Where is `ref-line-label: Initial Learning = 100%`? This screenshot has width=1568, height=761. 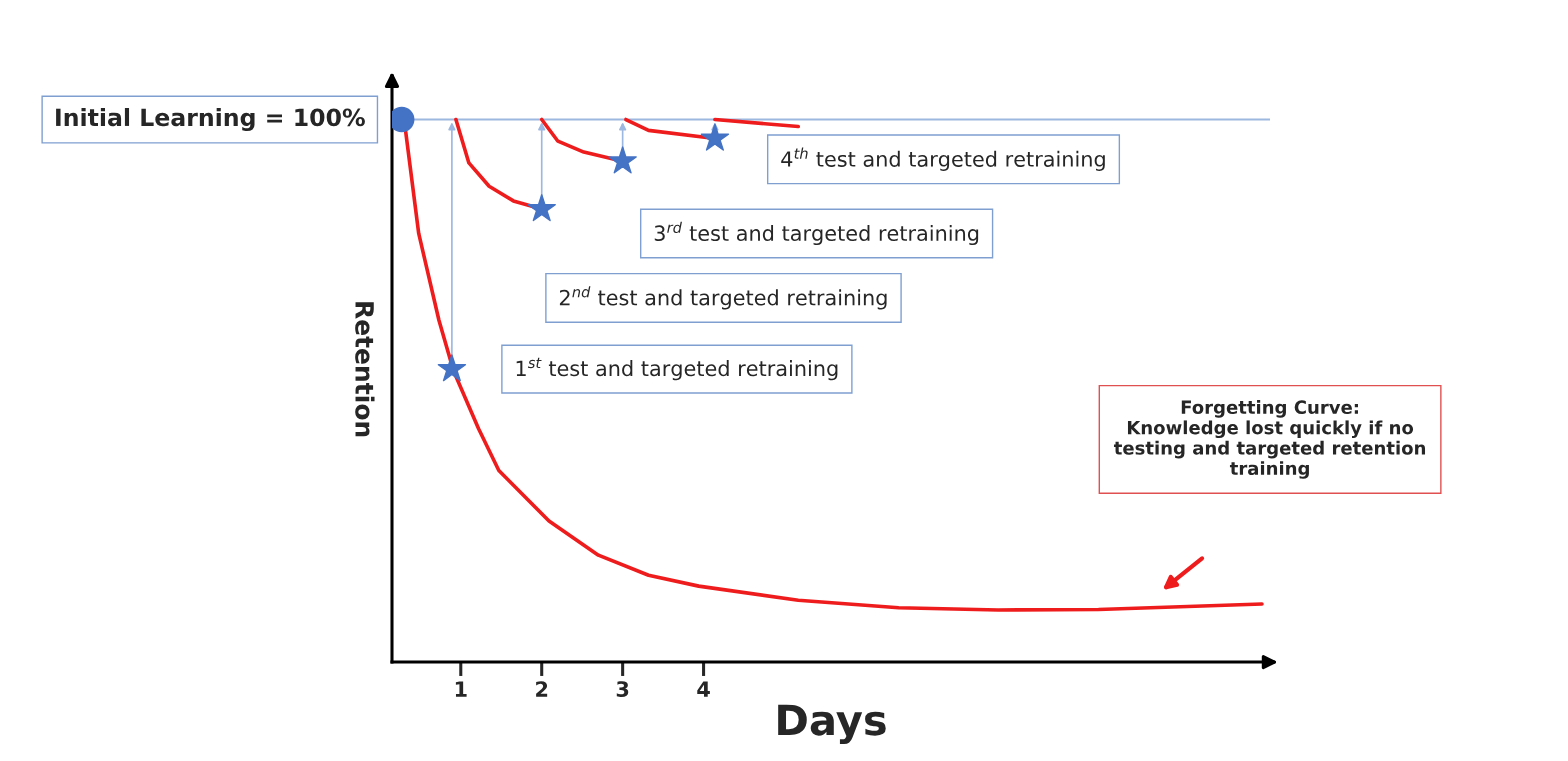
ref-line-label: Initial Learning = 100% is located at coordinates (210, 119).